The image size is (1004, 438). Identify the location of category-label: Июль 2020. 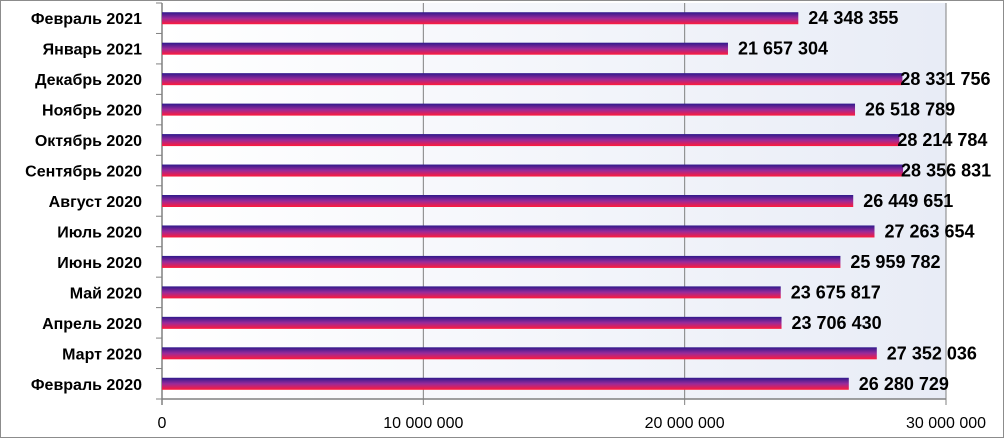
(99, 232).